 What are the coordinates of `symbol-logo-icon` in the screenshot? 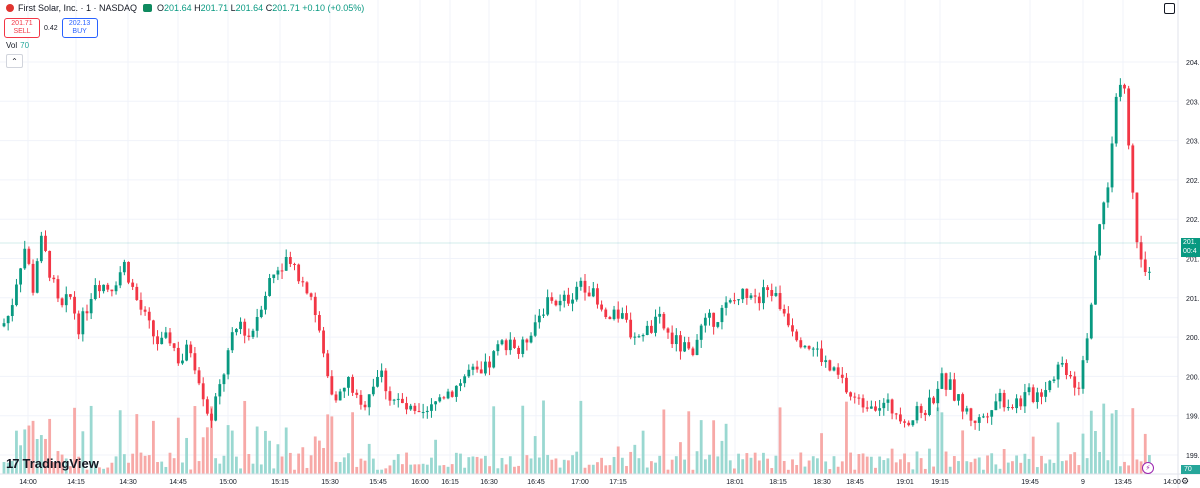 It's located at (10, 8).